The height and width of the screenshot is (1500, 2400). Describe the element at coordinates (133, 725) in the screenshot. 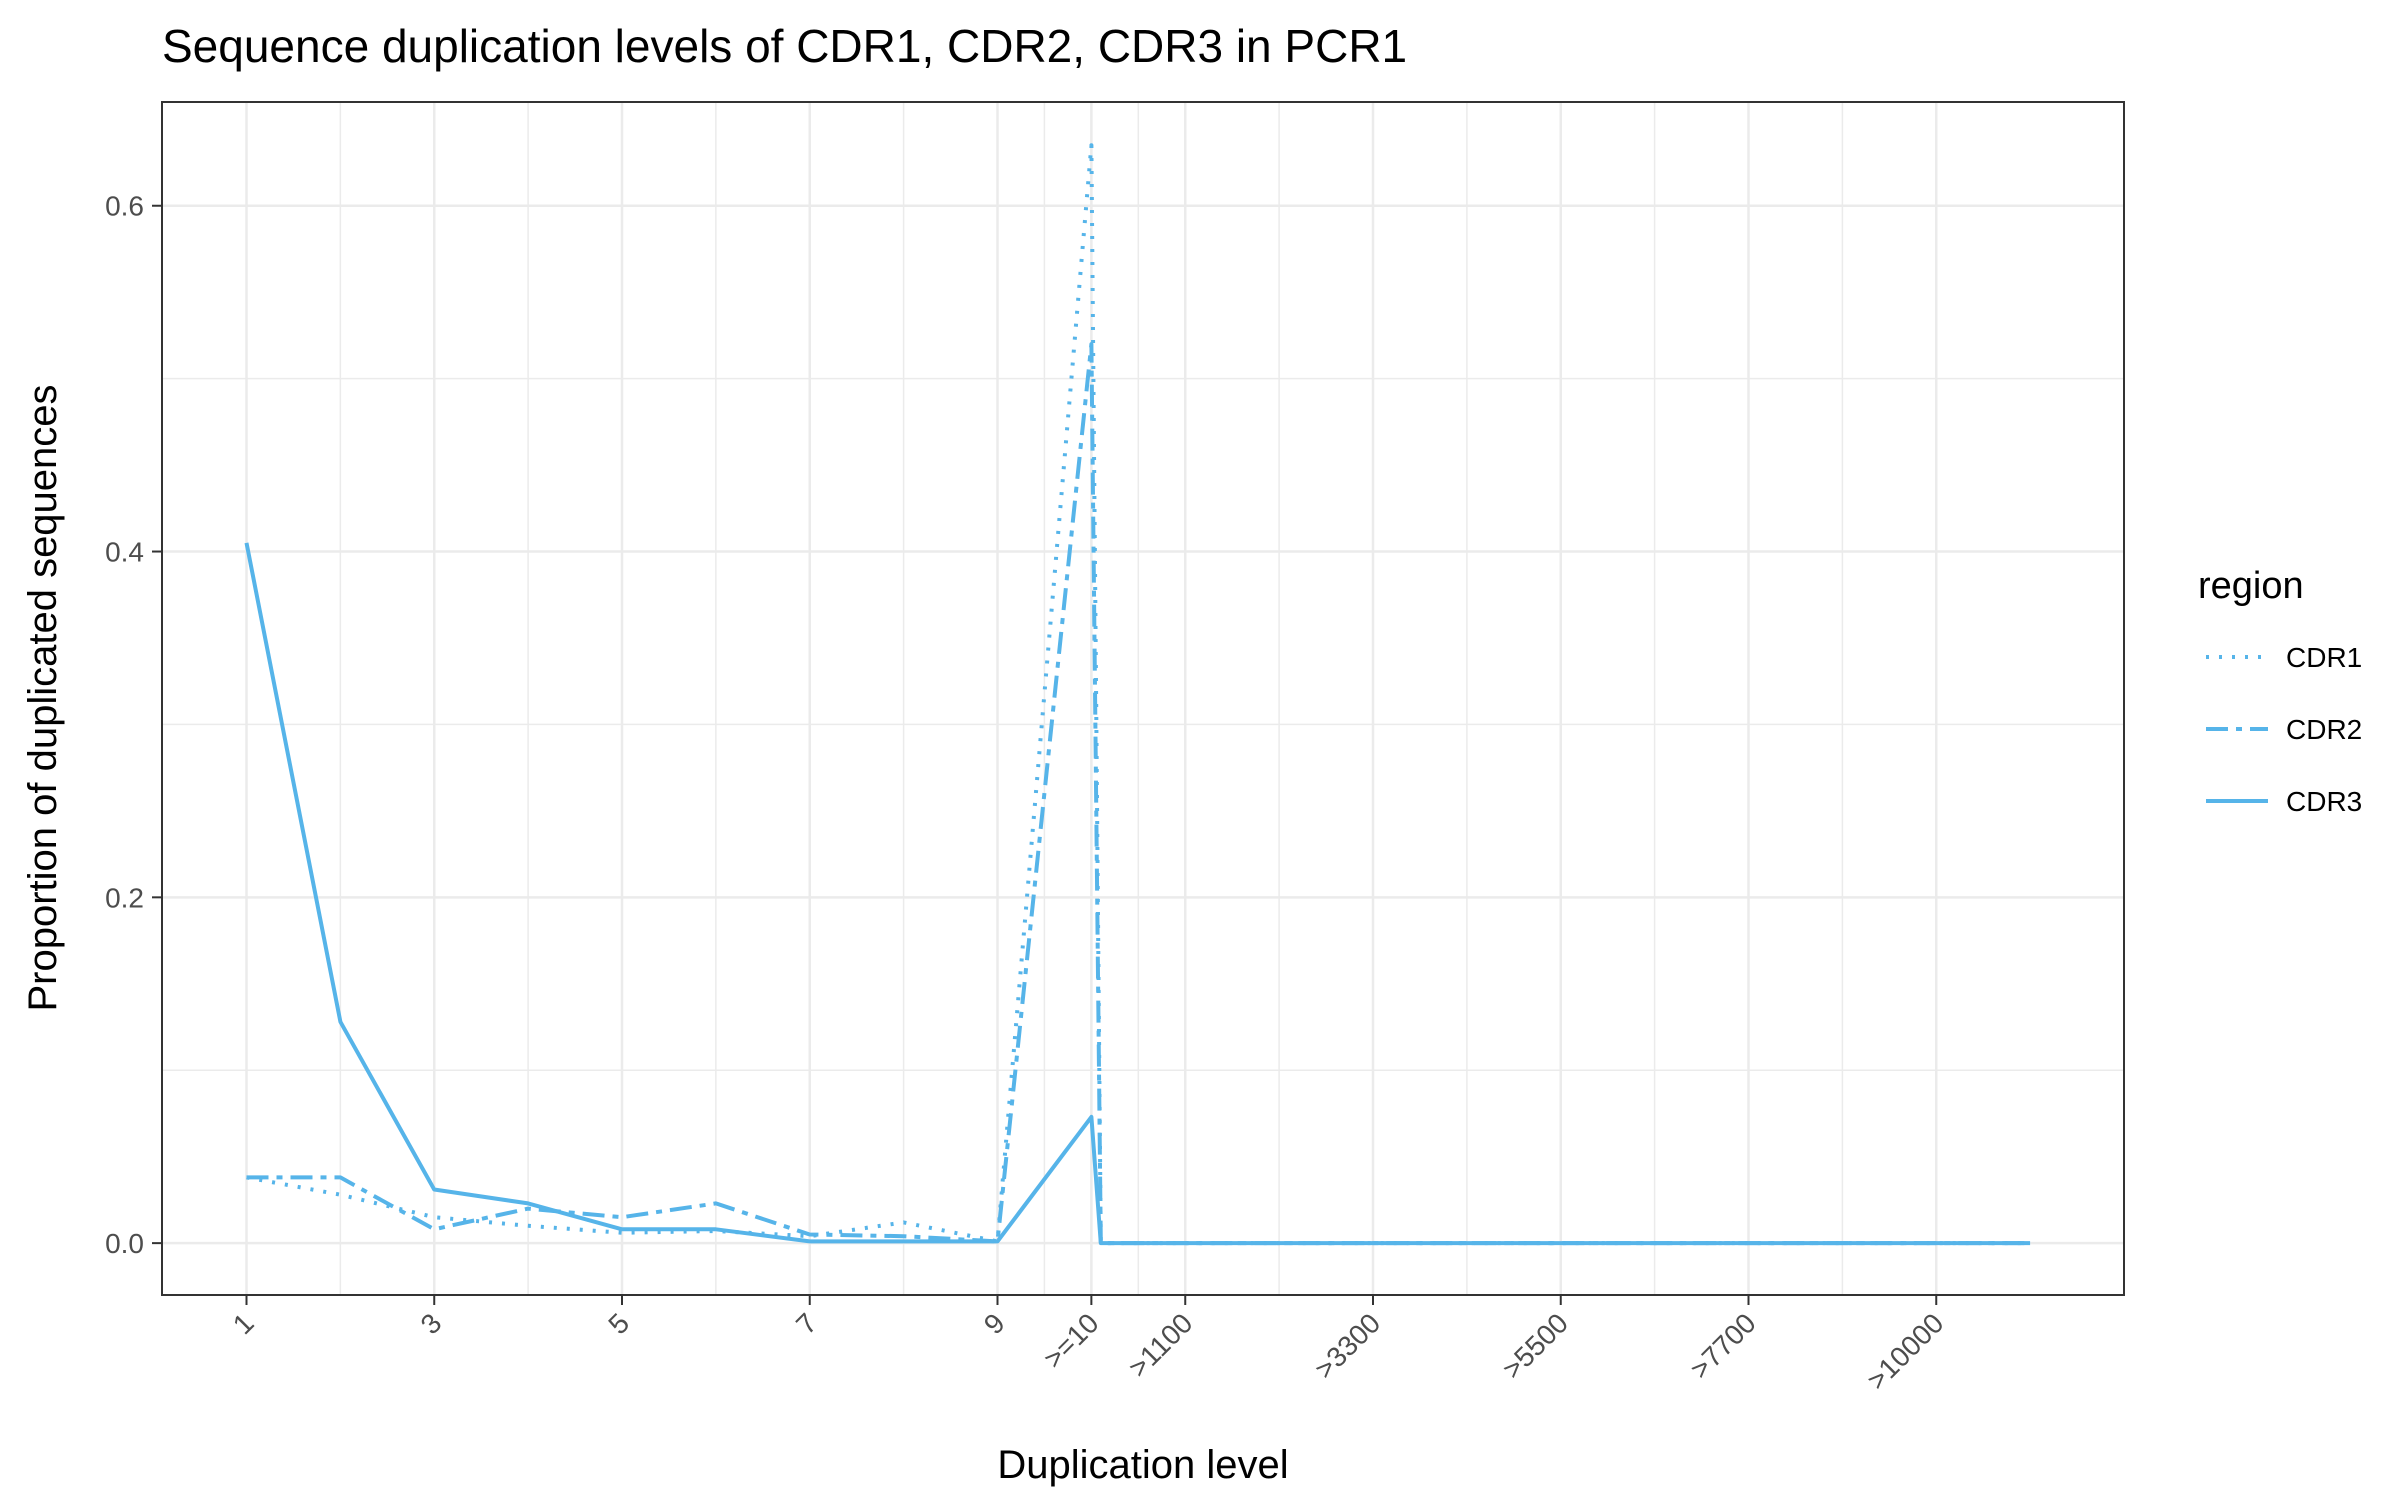

I see `y-axis: 0.0 0.2 0.4 0.6` at that location.